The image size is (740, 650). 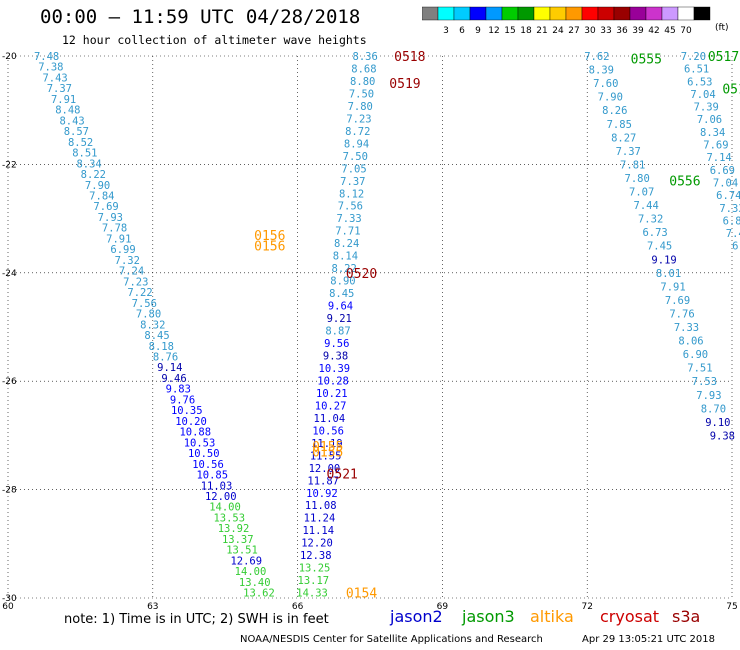 I want to click on legend-unit: (ft), so click(x=722, y=28).